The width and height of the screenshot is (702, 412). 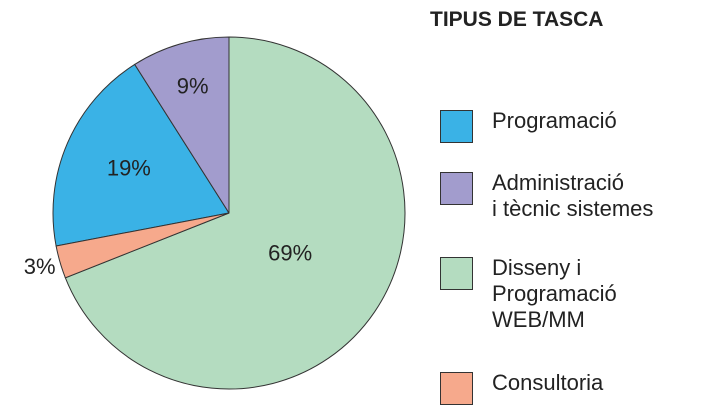 What do you see at coordinates (548, 382) in the screenshot?
I see `legend-label: Consultoria` at bounding box center [548, 382].